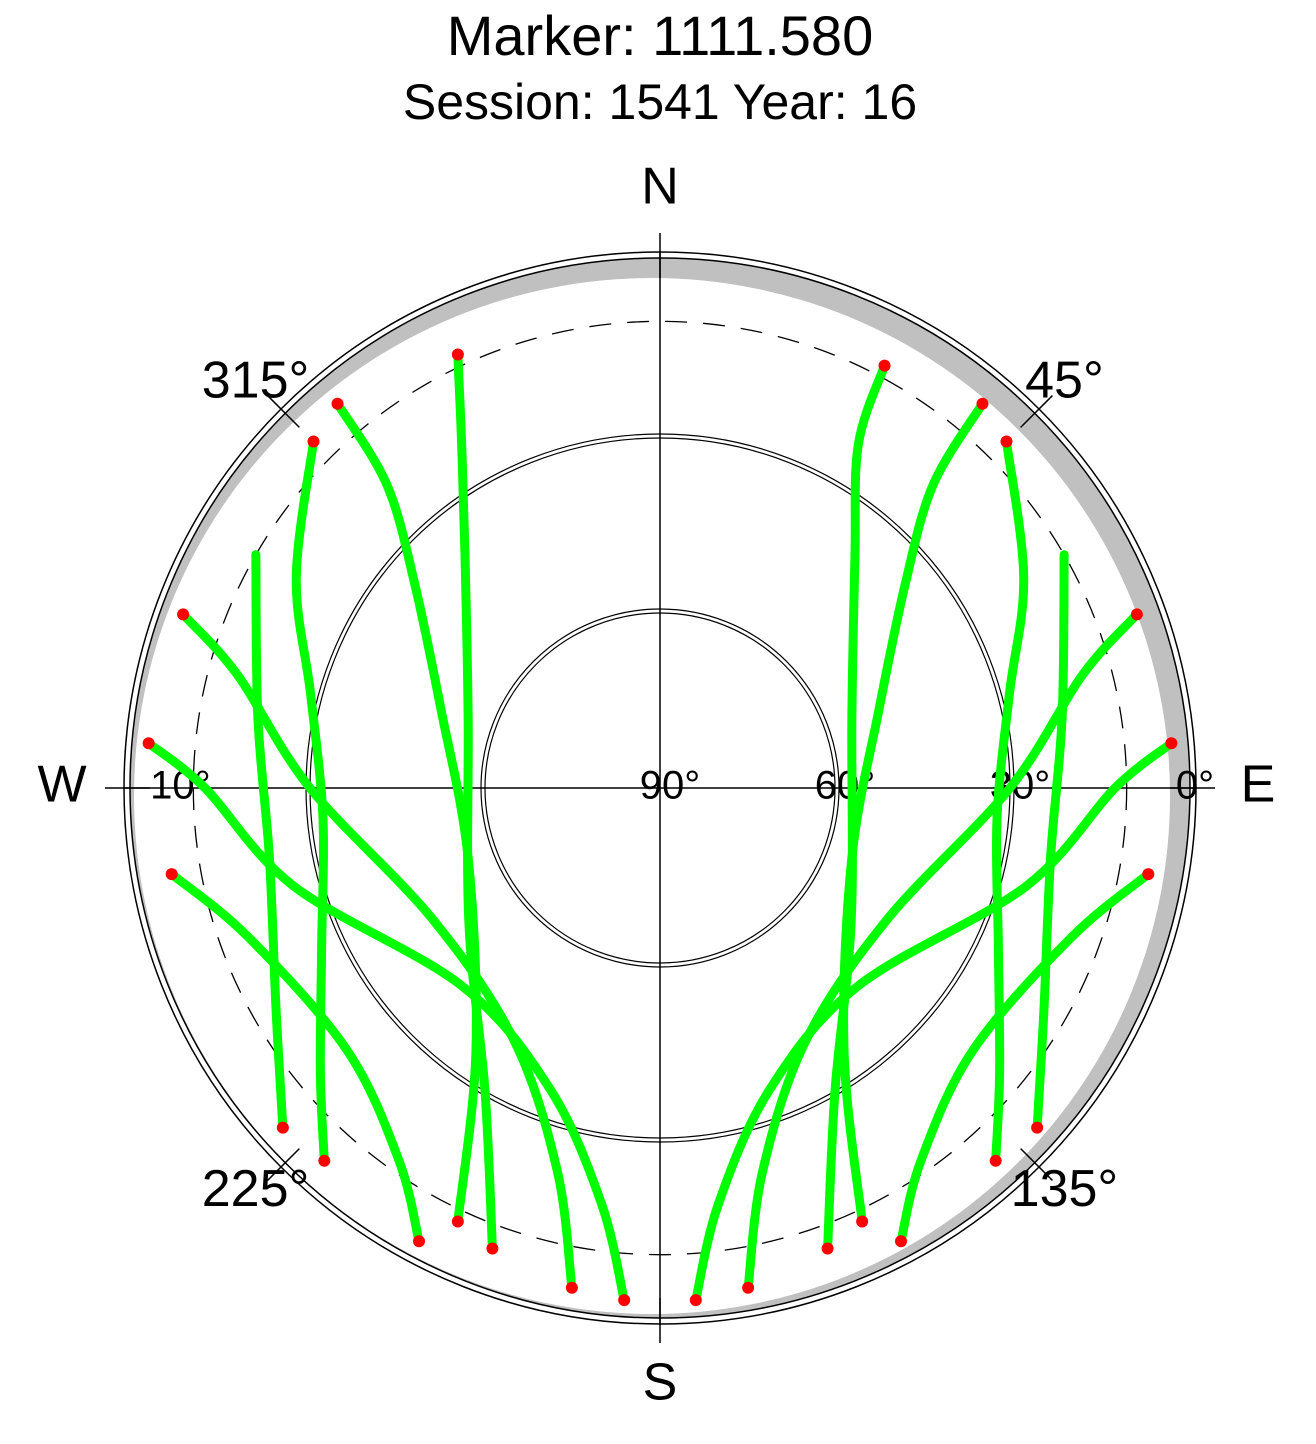 This screenshot has width=1316, height=1444. Describe the element at coordinates (660, 35) in the screenshot. I see `chart-title: Marker: 1111.580` at that location.